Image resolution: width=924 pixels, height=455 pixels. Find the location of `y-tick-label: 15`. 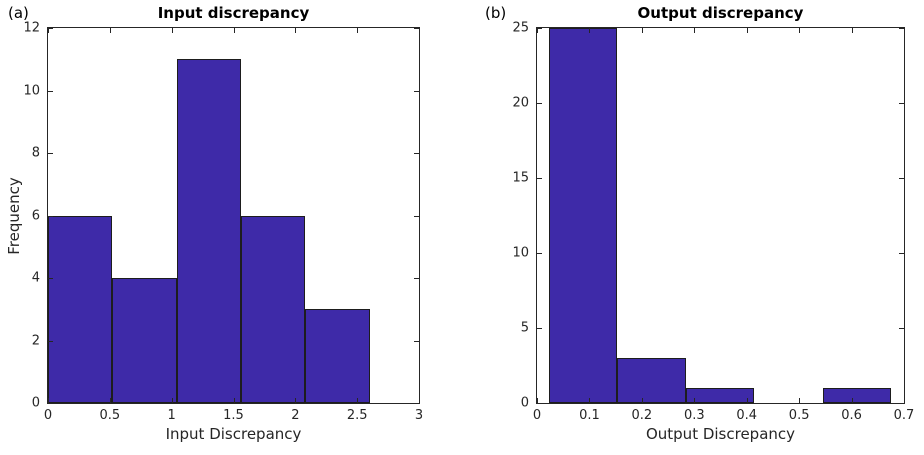

y-tick-label: 15 is located at coordinates (520, 178).